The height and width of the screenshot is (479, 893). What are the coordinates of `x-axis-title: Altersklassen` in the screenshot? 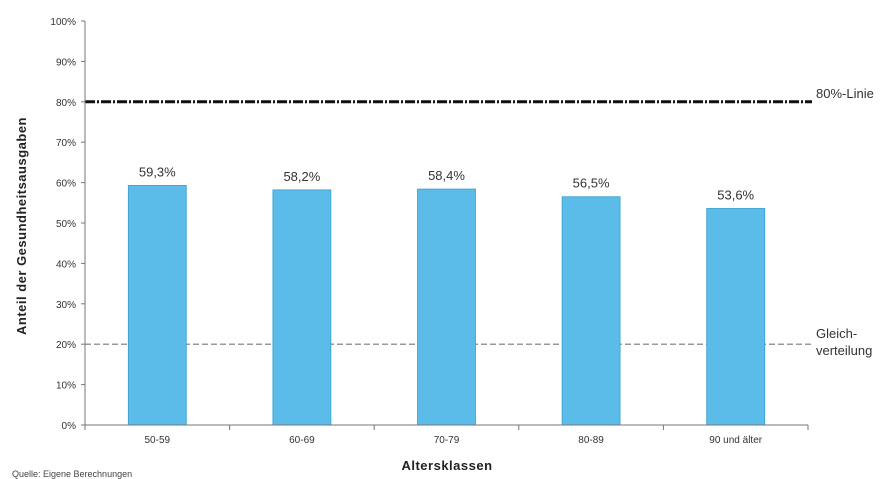 It's located at (446, 465).